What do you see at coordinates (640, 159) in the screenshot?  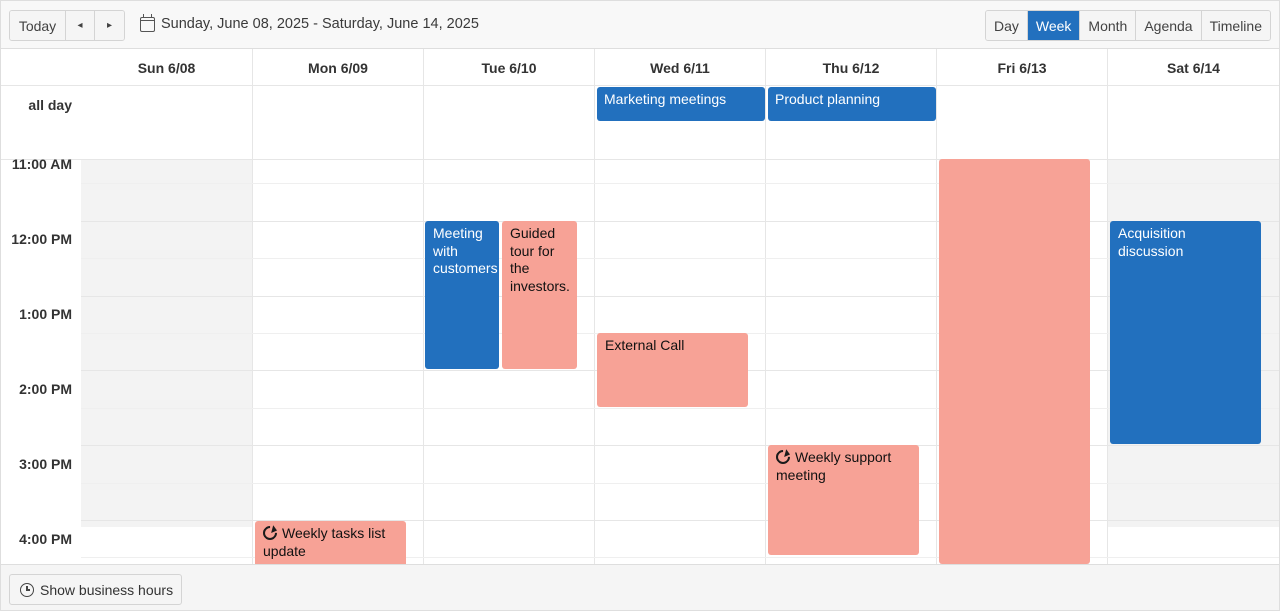 I see `all-day-divider` at bounding box center [640, 159].